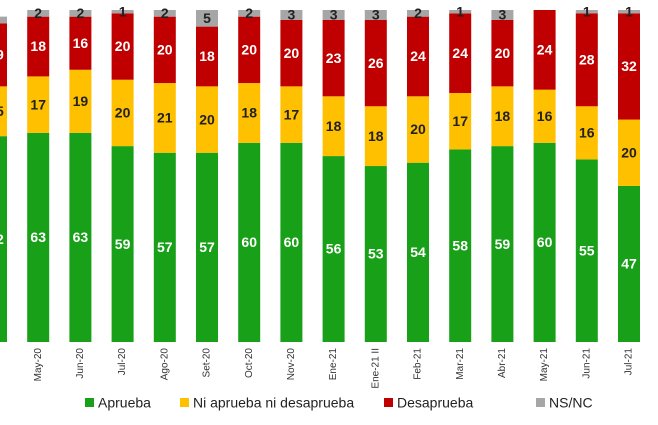  I want to click on value-label: 56, so click(334, 249).